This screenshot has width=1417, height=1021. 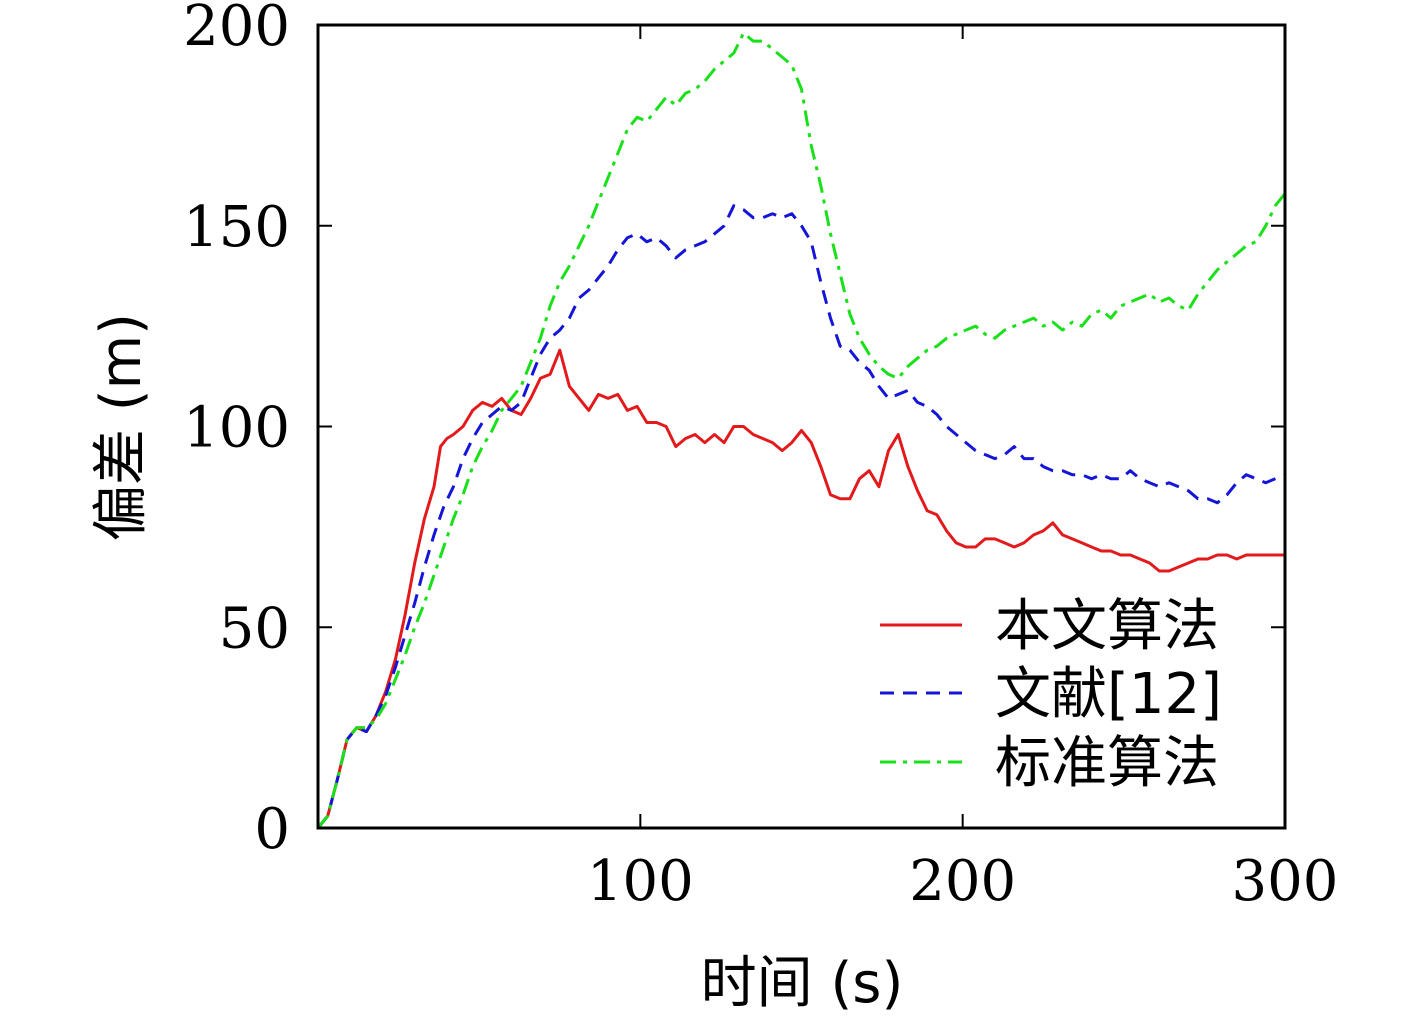 I want to click on x-axis-label: 时间 (s), so click(x=802, y=983).